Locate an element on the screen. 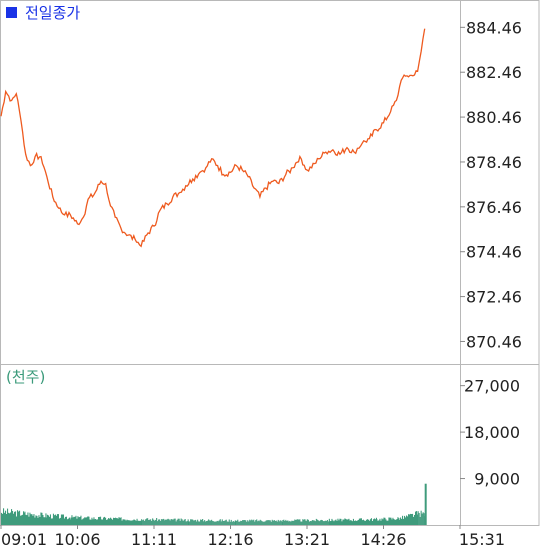  legend-swatch is located at coordinates (11, 12).